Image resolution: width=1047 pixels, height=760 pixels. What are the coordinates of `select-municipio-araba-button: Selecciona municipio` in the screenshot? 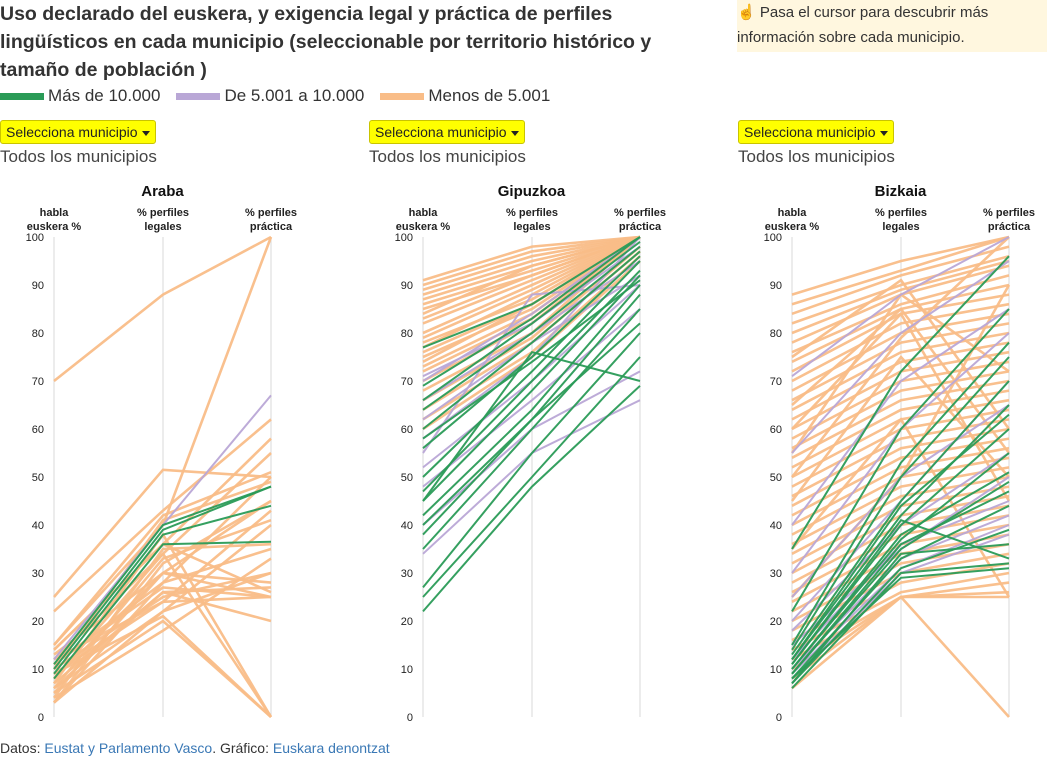 It's located at (78, 132).